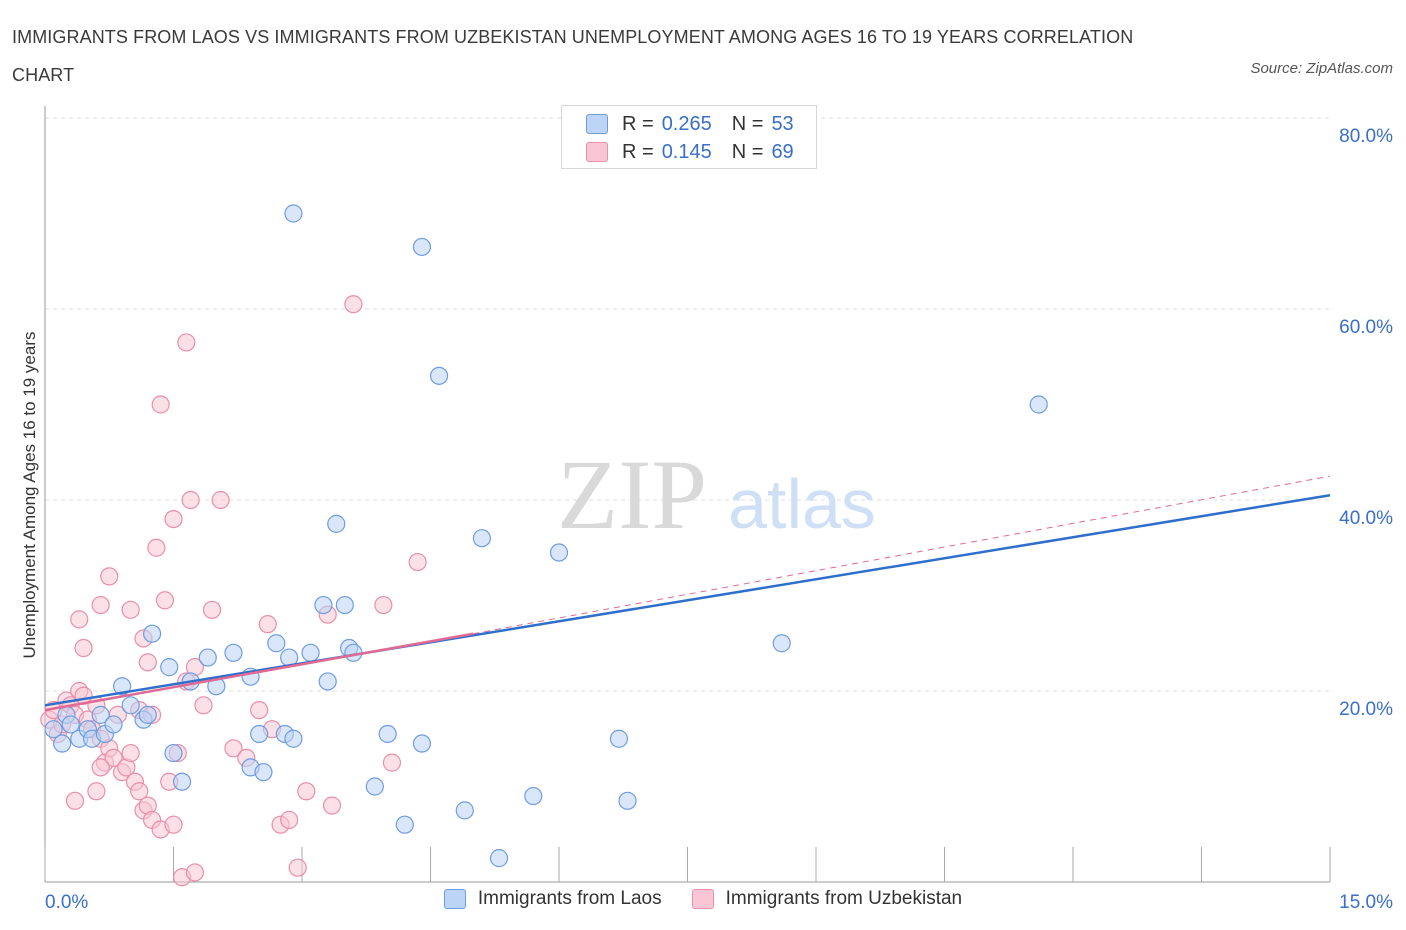  What do you see at coordinates (716, 494) in the screenshot?
I see `watermark: ZIP atlas` at bounding box center [716, 494].